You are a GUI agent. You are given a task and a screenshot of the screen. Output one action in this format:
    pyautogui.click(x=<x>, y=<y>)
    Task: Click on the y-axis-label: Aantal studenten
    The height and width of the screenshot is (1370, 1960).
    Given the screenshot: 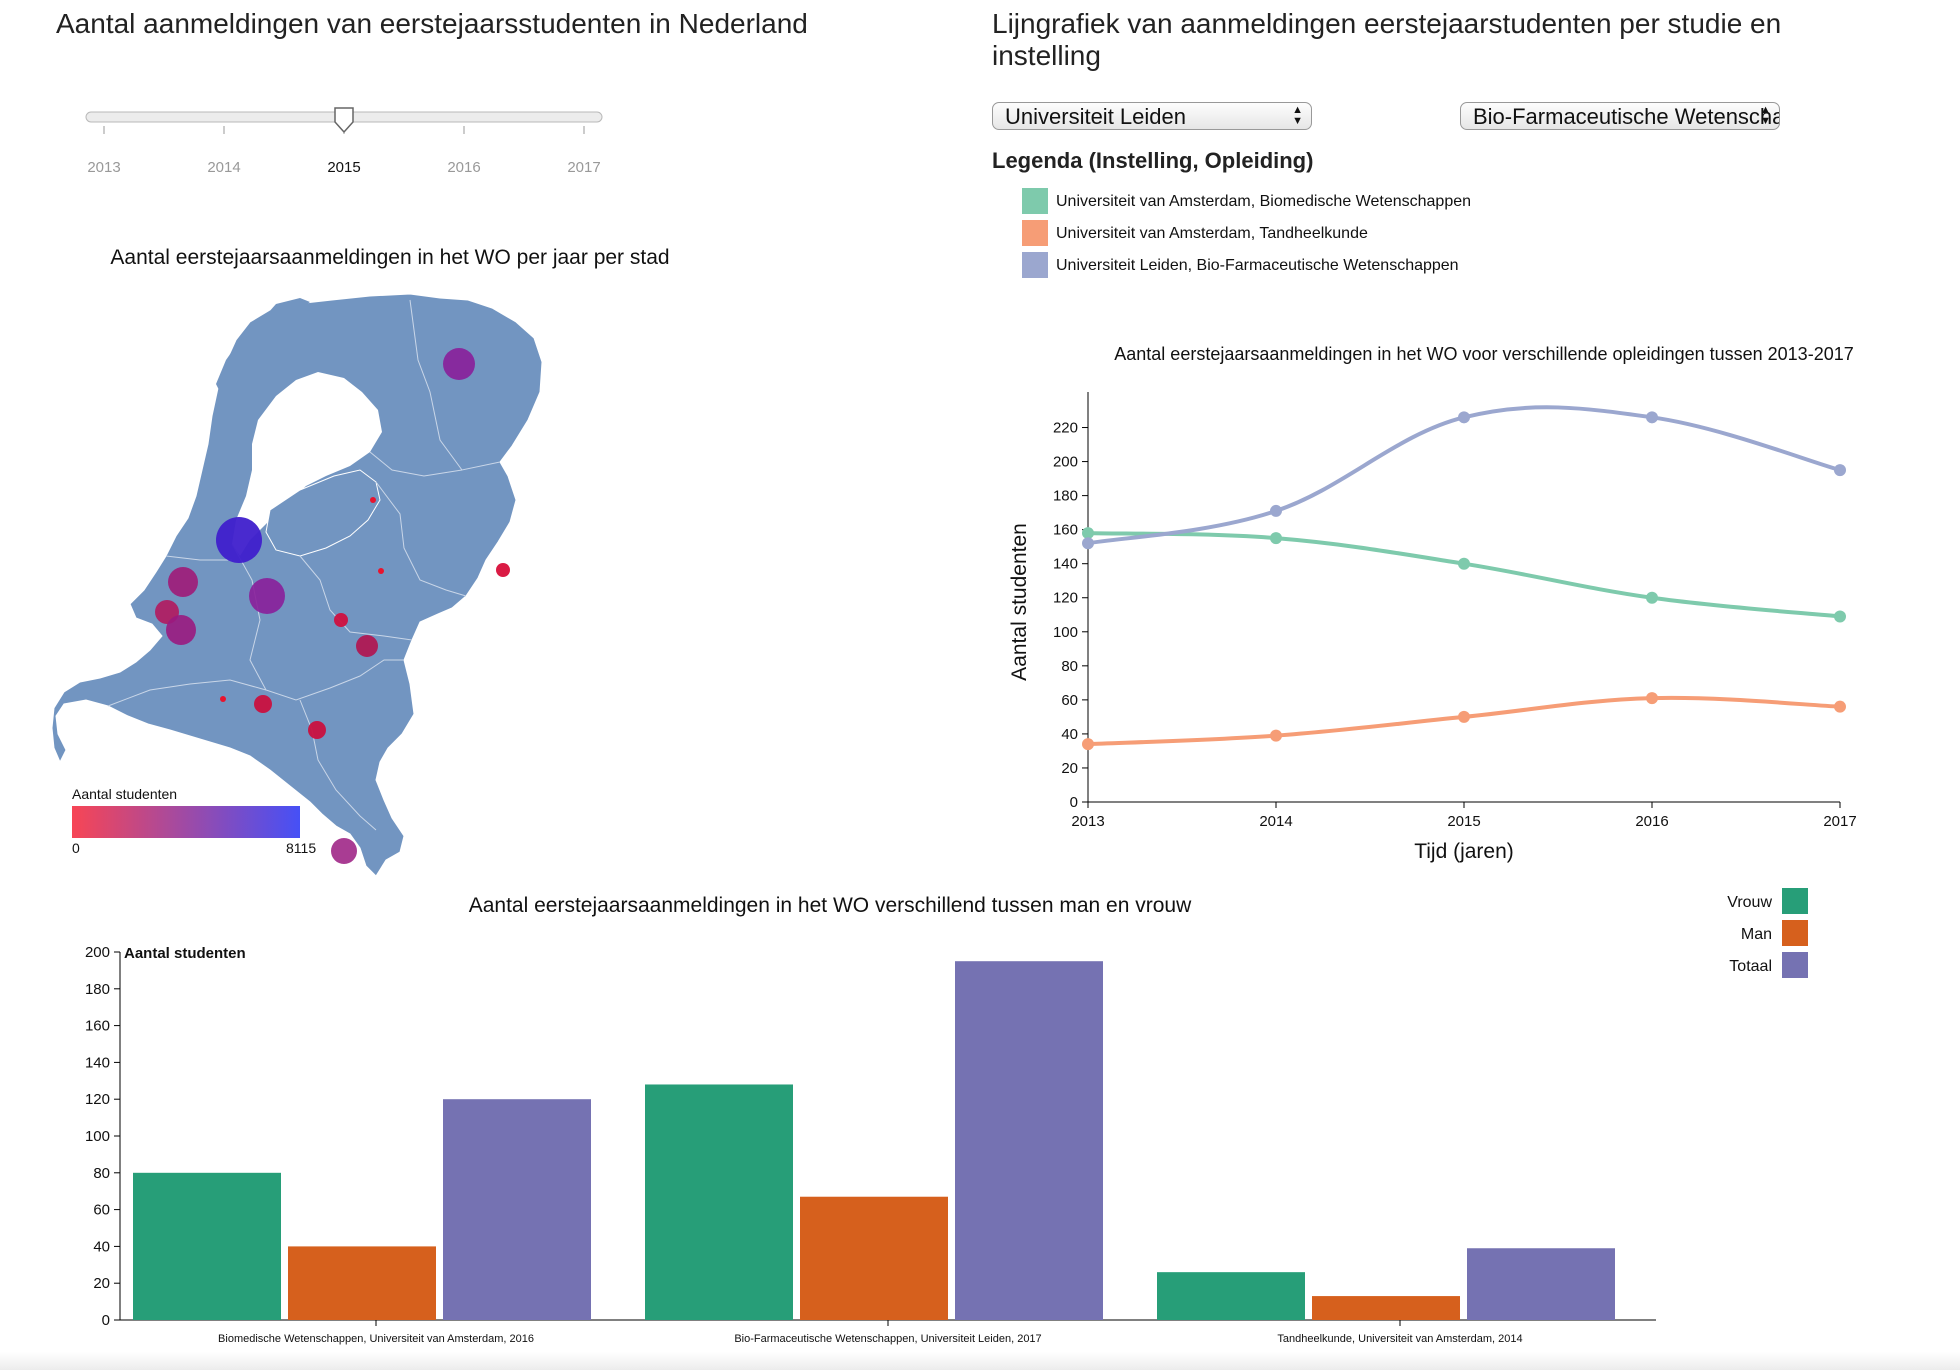 What is the action you would take?
    pyautogui.click(x=185, y=953)
    